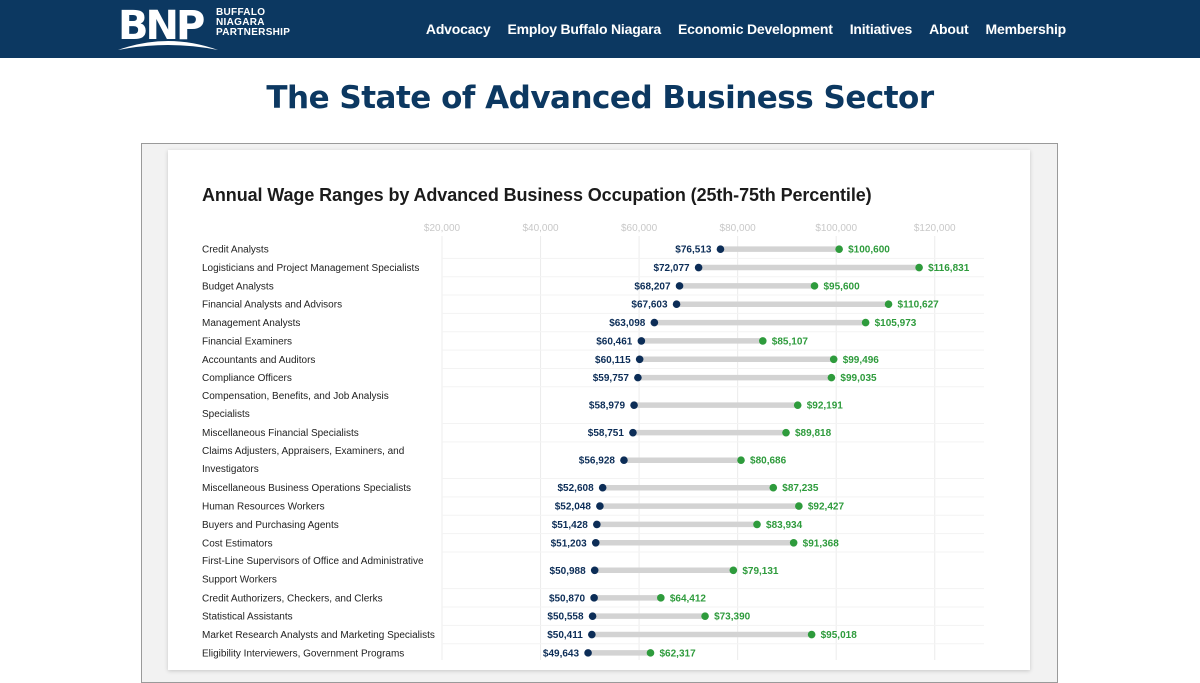 This screenshot has height=683, width=1200. What do you see at coordinates (247, 378) in the screenshot?
I see `category-label: Compliance Officers` at bounding box center [247, 378].